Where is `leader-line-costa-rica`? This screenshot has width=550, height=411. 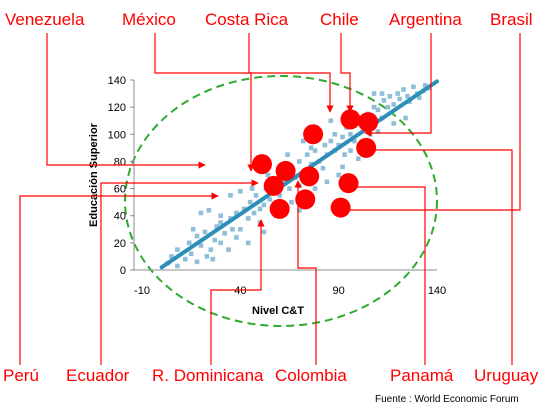
leader-line-costa-rica is located at coordinates (291, 73).